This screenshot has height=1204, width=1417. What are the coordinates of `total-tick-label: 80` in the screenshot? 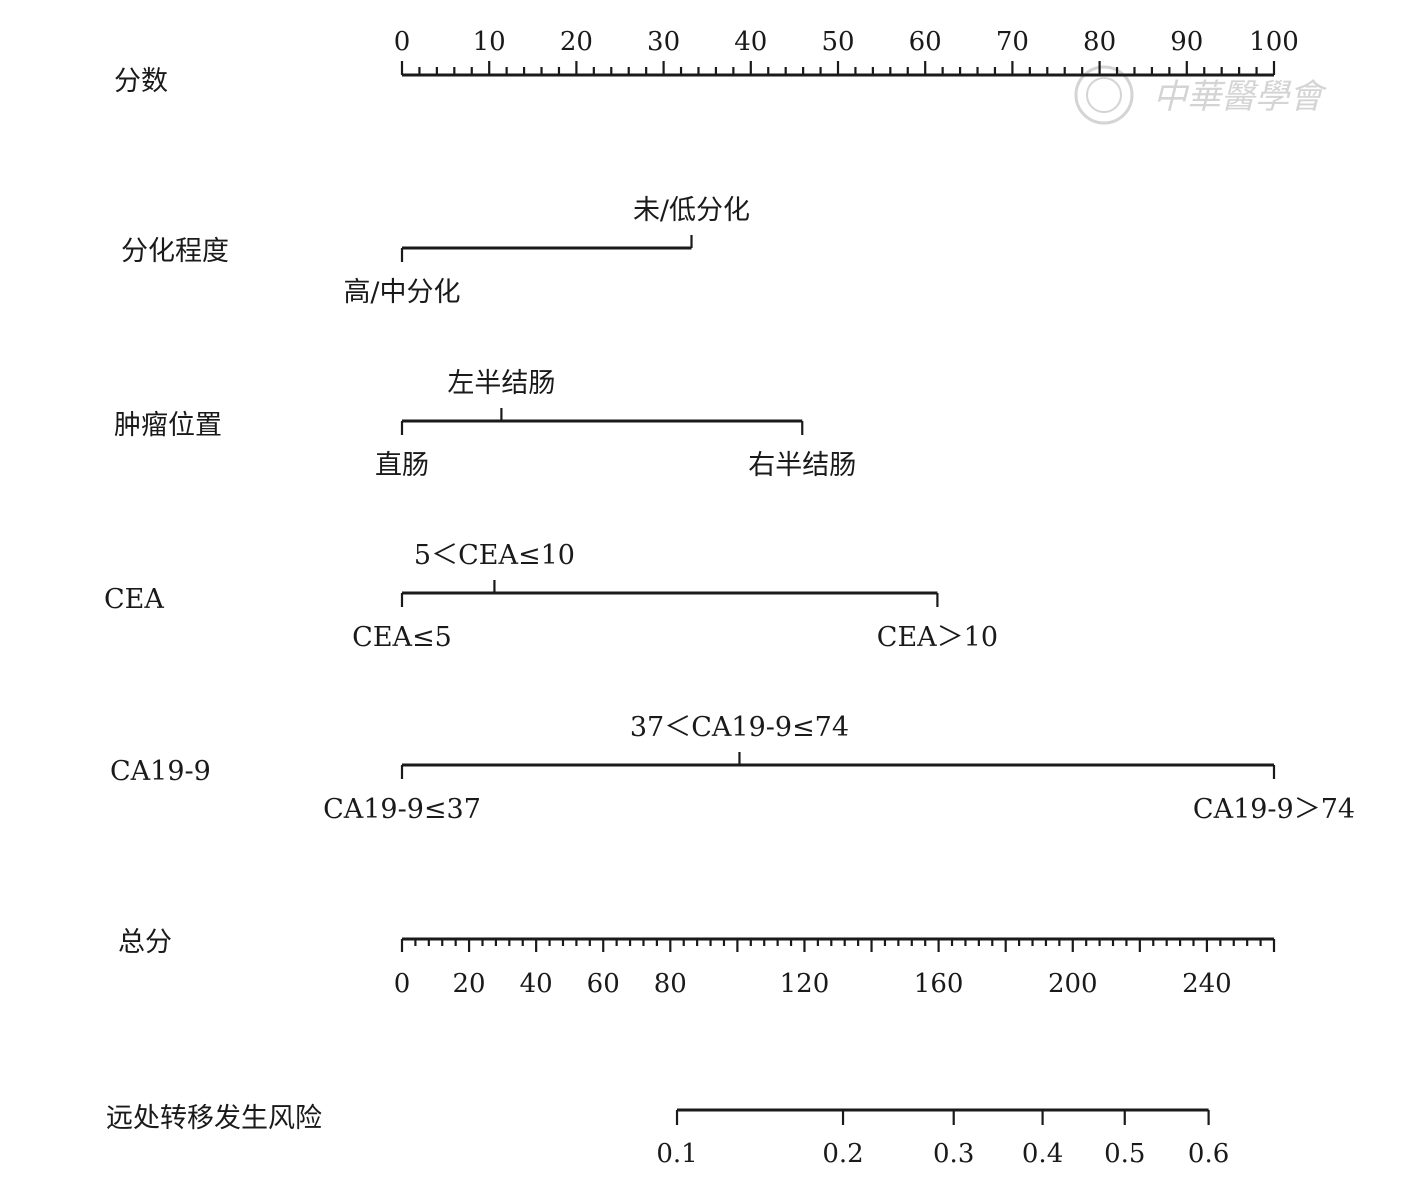 It's located at (670, 984).